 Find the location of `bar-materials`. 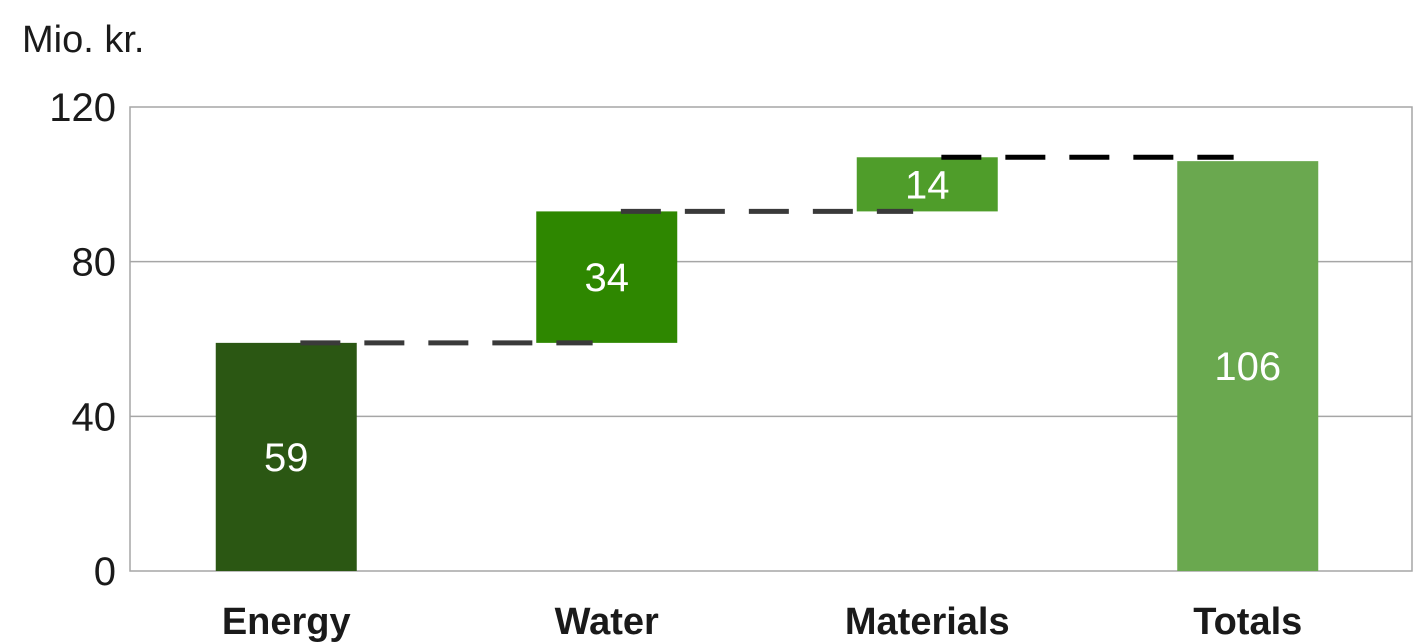

bar-materials is located at coordinates (927, 184).